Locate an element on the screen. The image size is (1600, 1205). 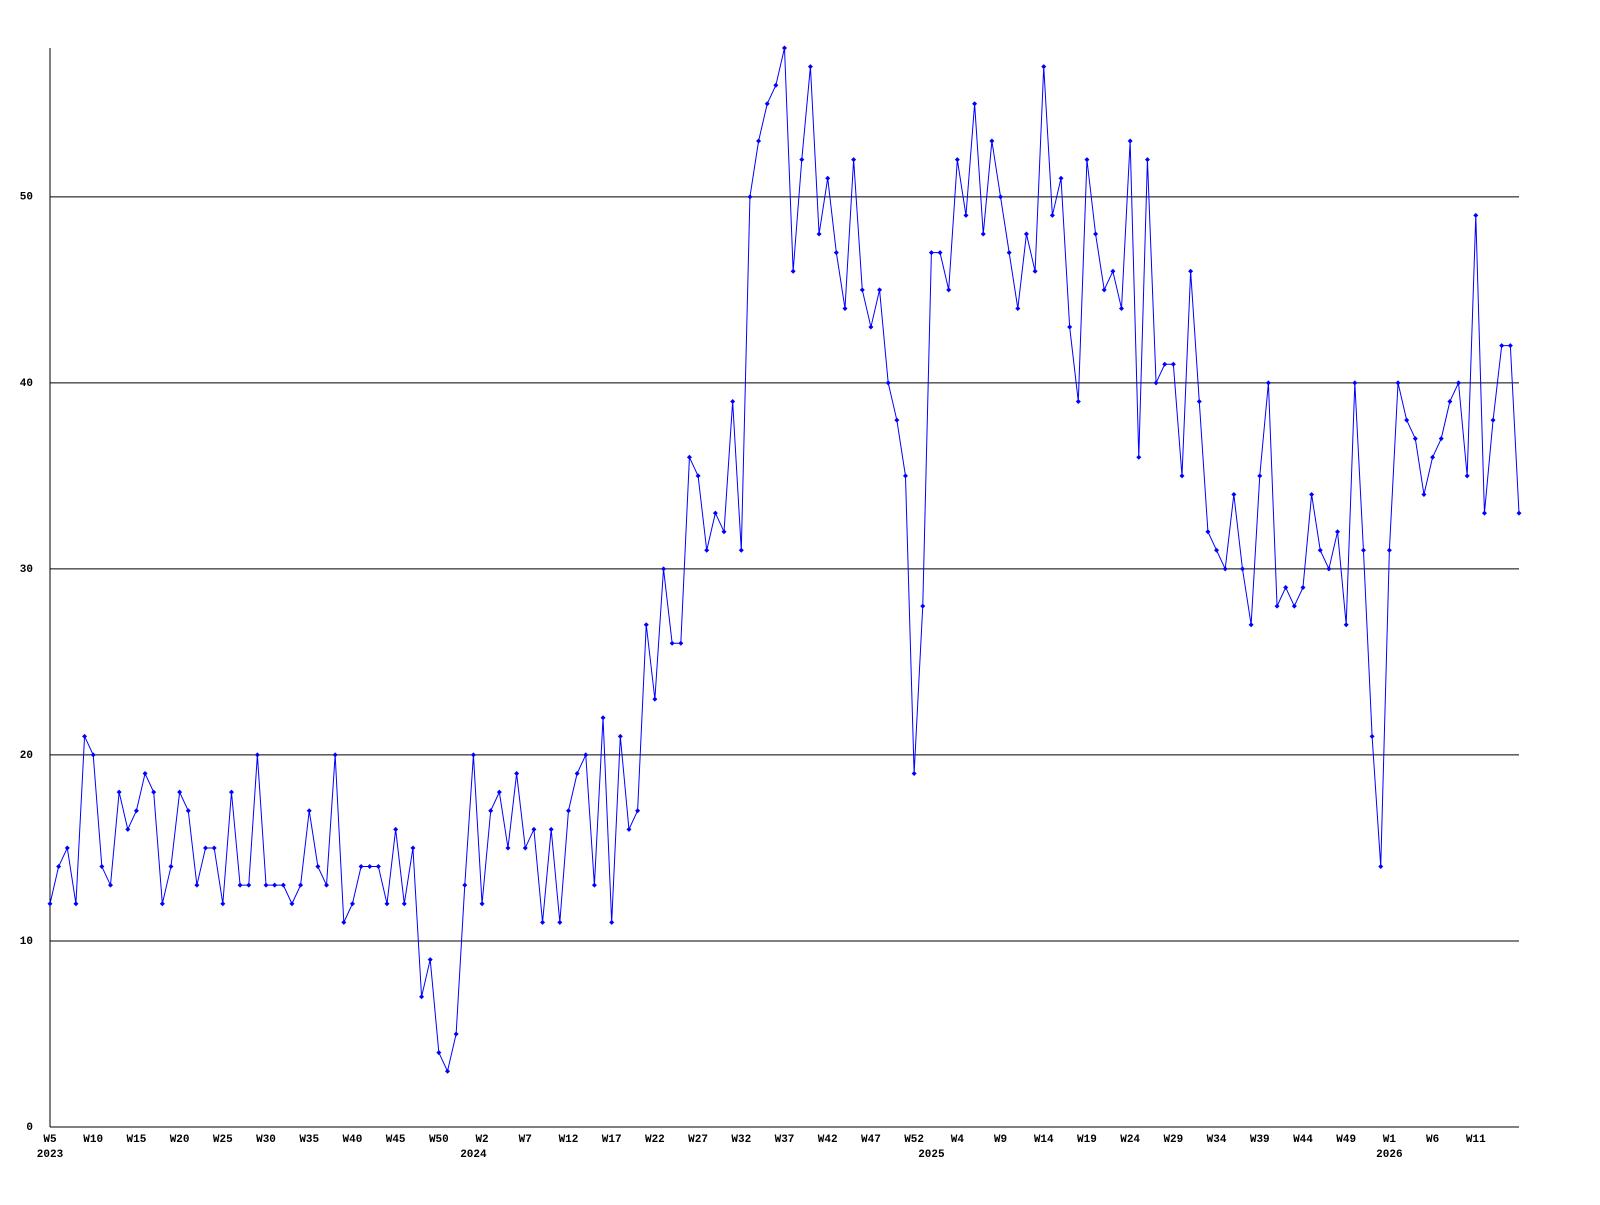
x-tick-label: W15 is located at coordinates (137, 1140).